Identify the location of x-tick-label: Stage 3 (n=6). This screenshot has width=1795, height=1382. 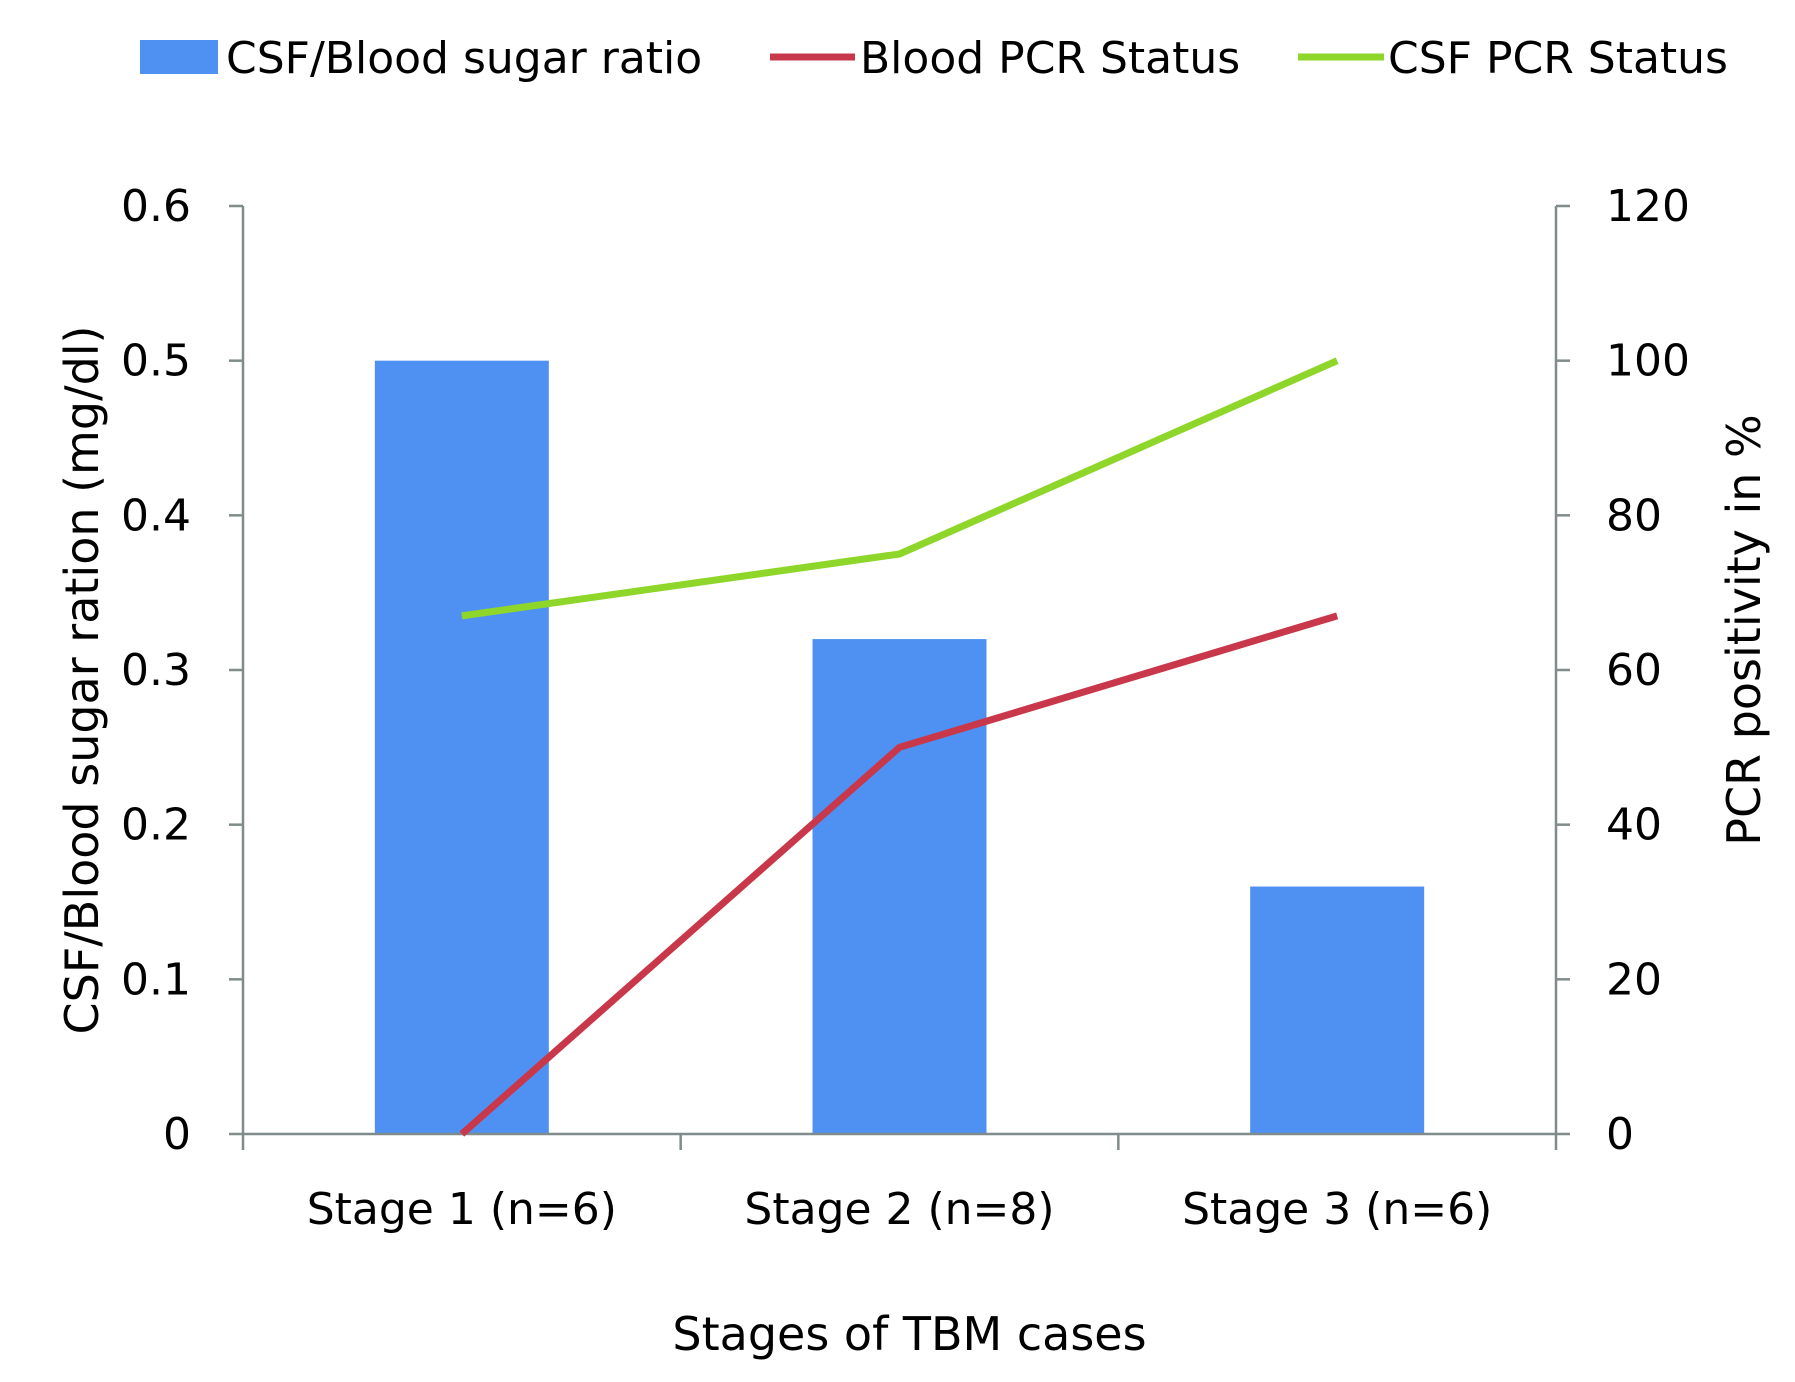
(1337, 1209).